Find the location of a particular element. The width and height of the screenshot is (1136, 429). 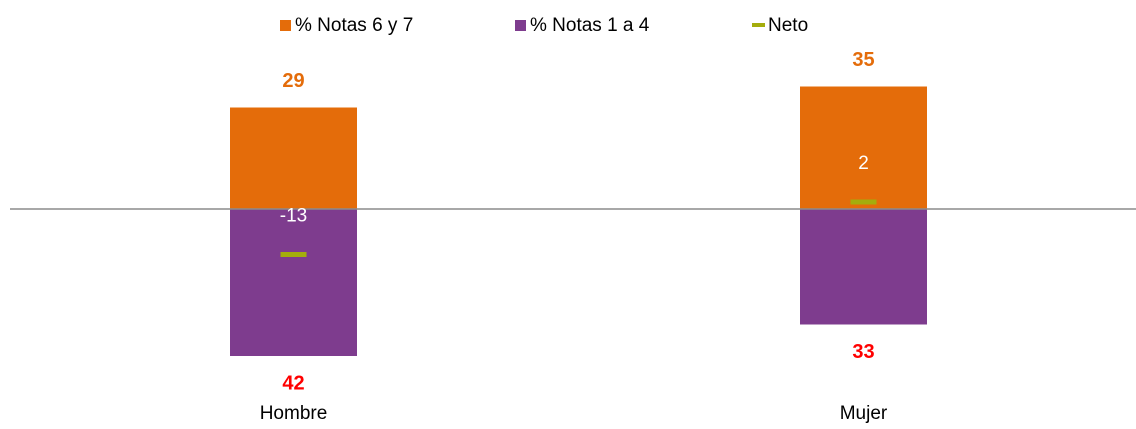

neto-label: 2 is located at coordinates (863, 163).